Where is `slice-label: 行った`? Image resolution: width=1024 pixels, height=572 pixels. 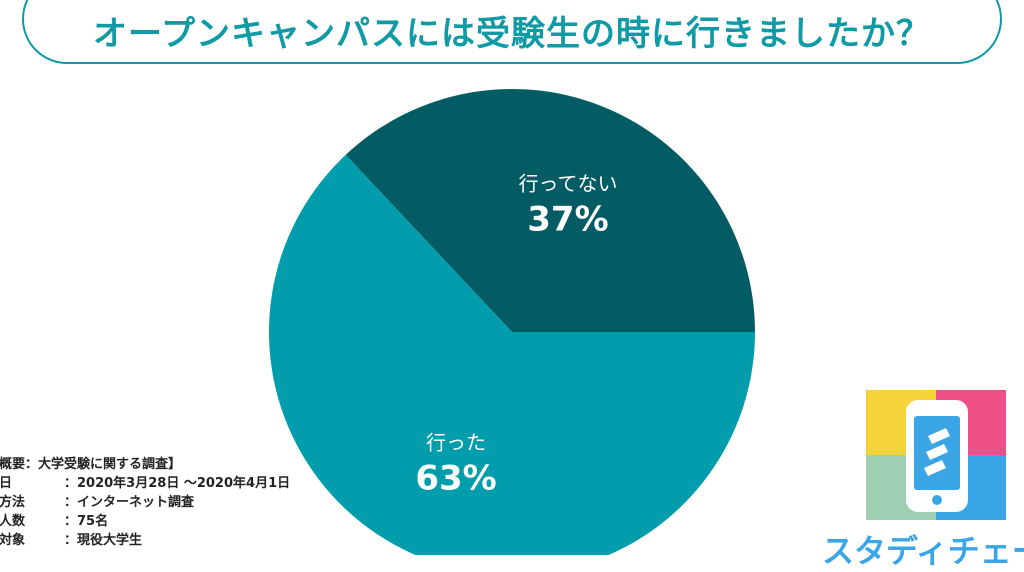 slice-label: 行った is located at coordinates (456, 442).